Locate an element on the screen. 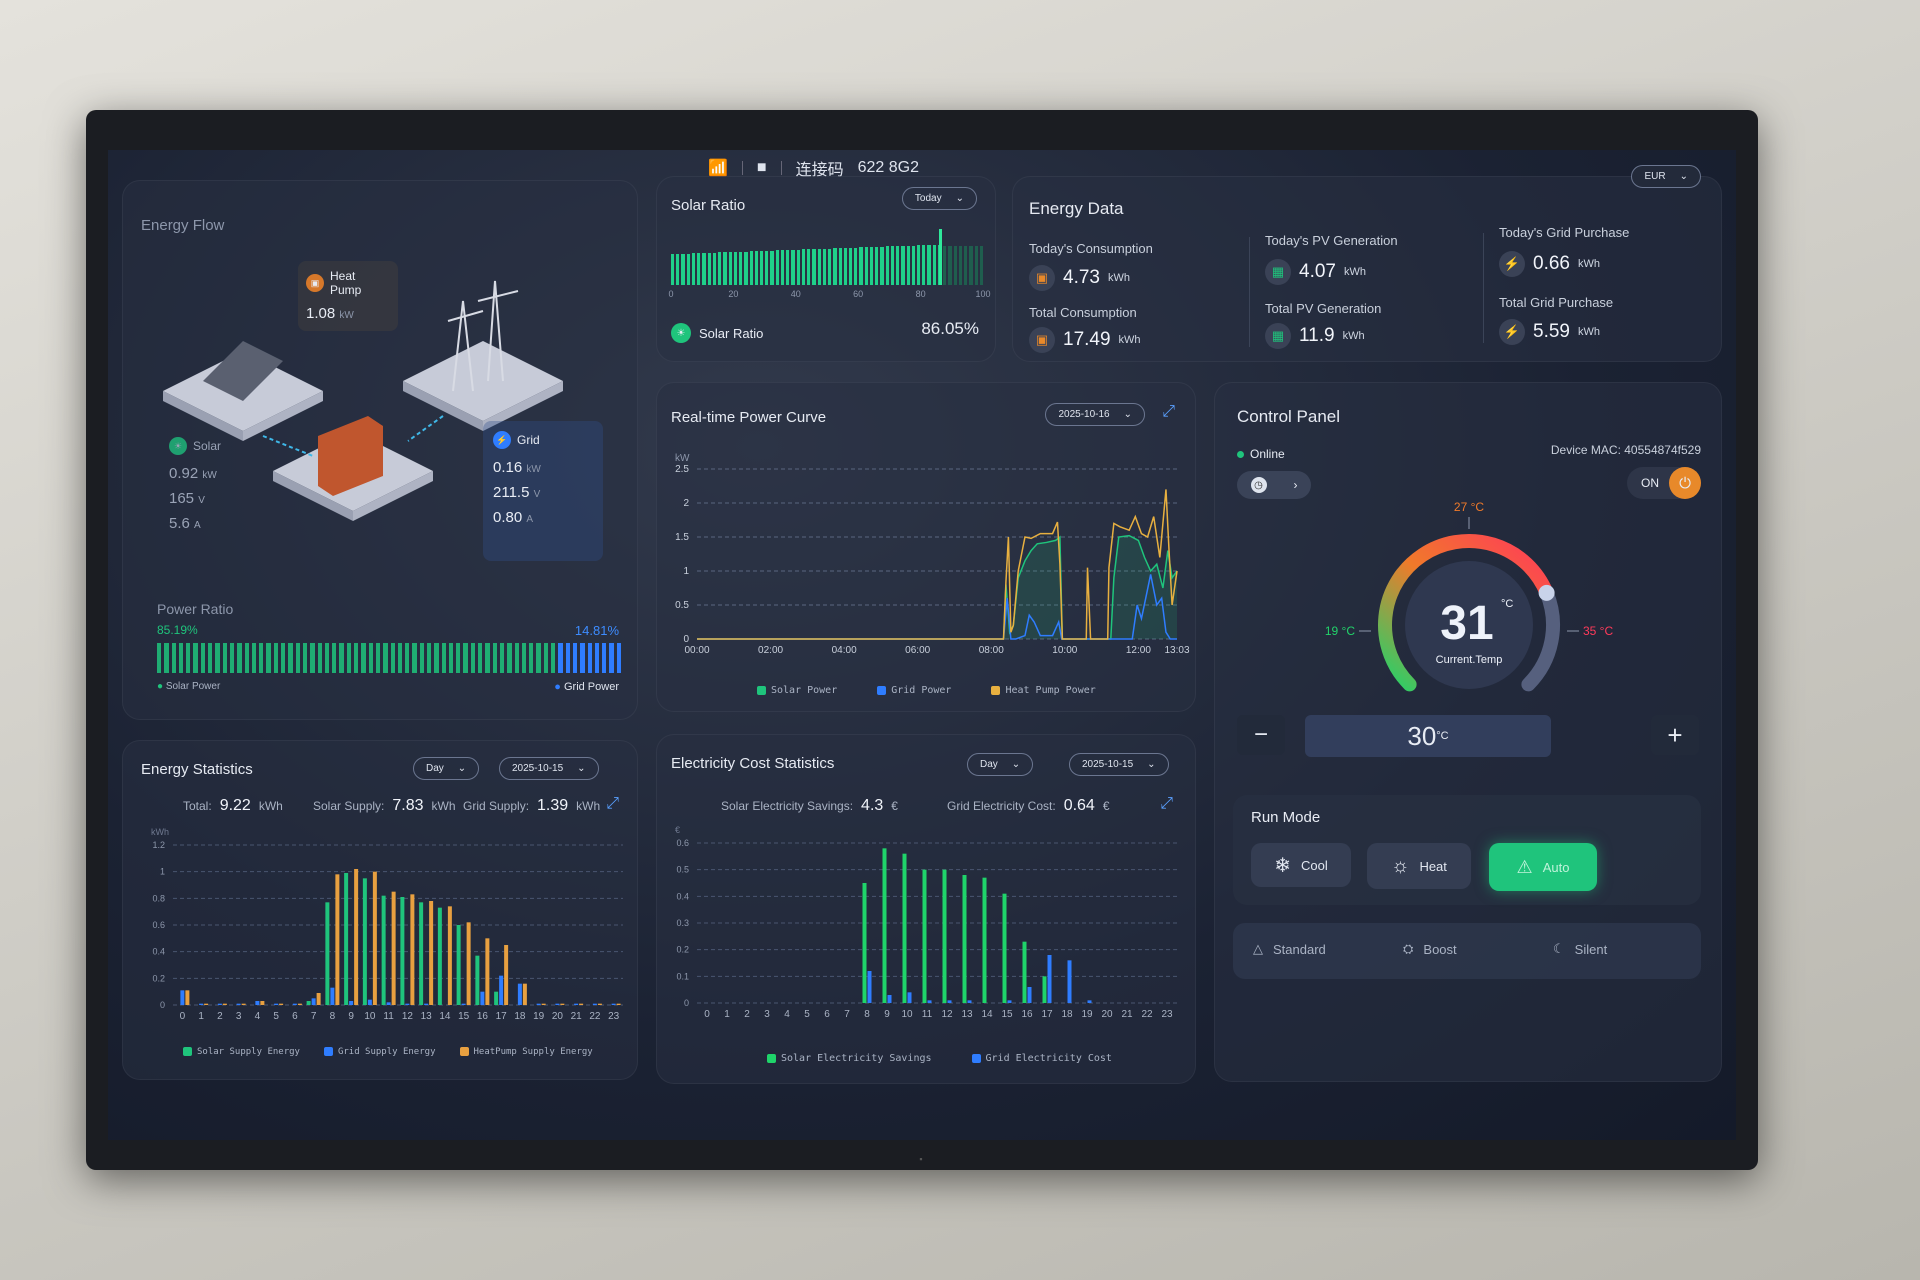  grid-flow-line is located at coordinates (425, 428).